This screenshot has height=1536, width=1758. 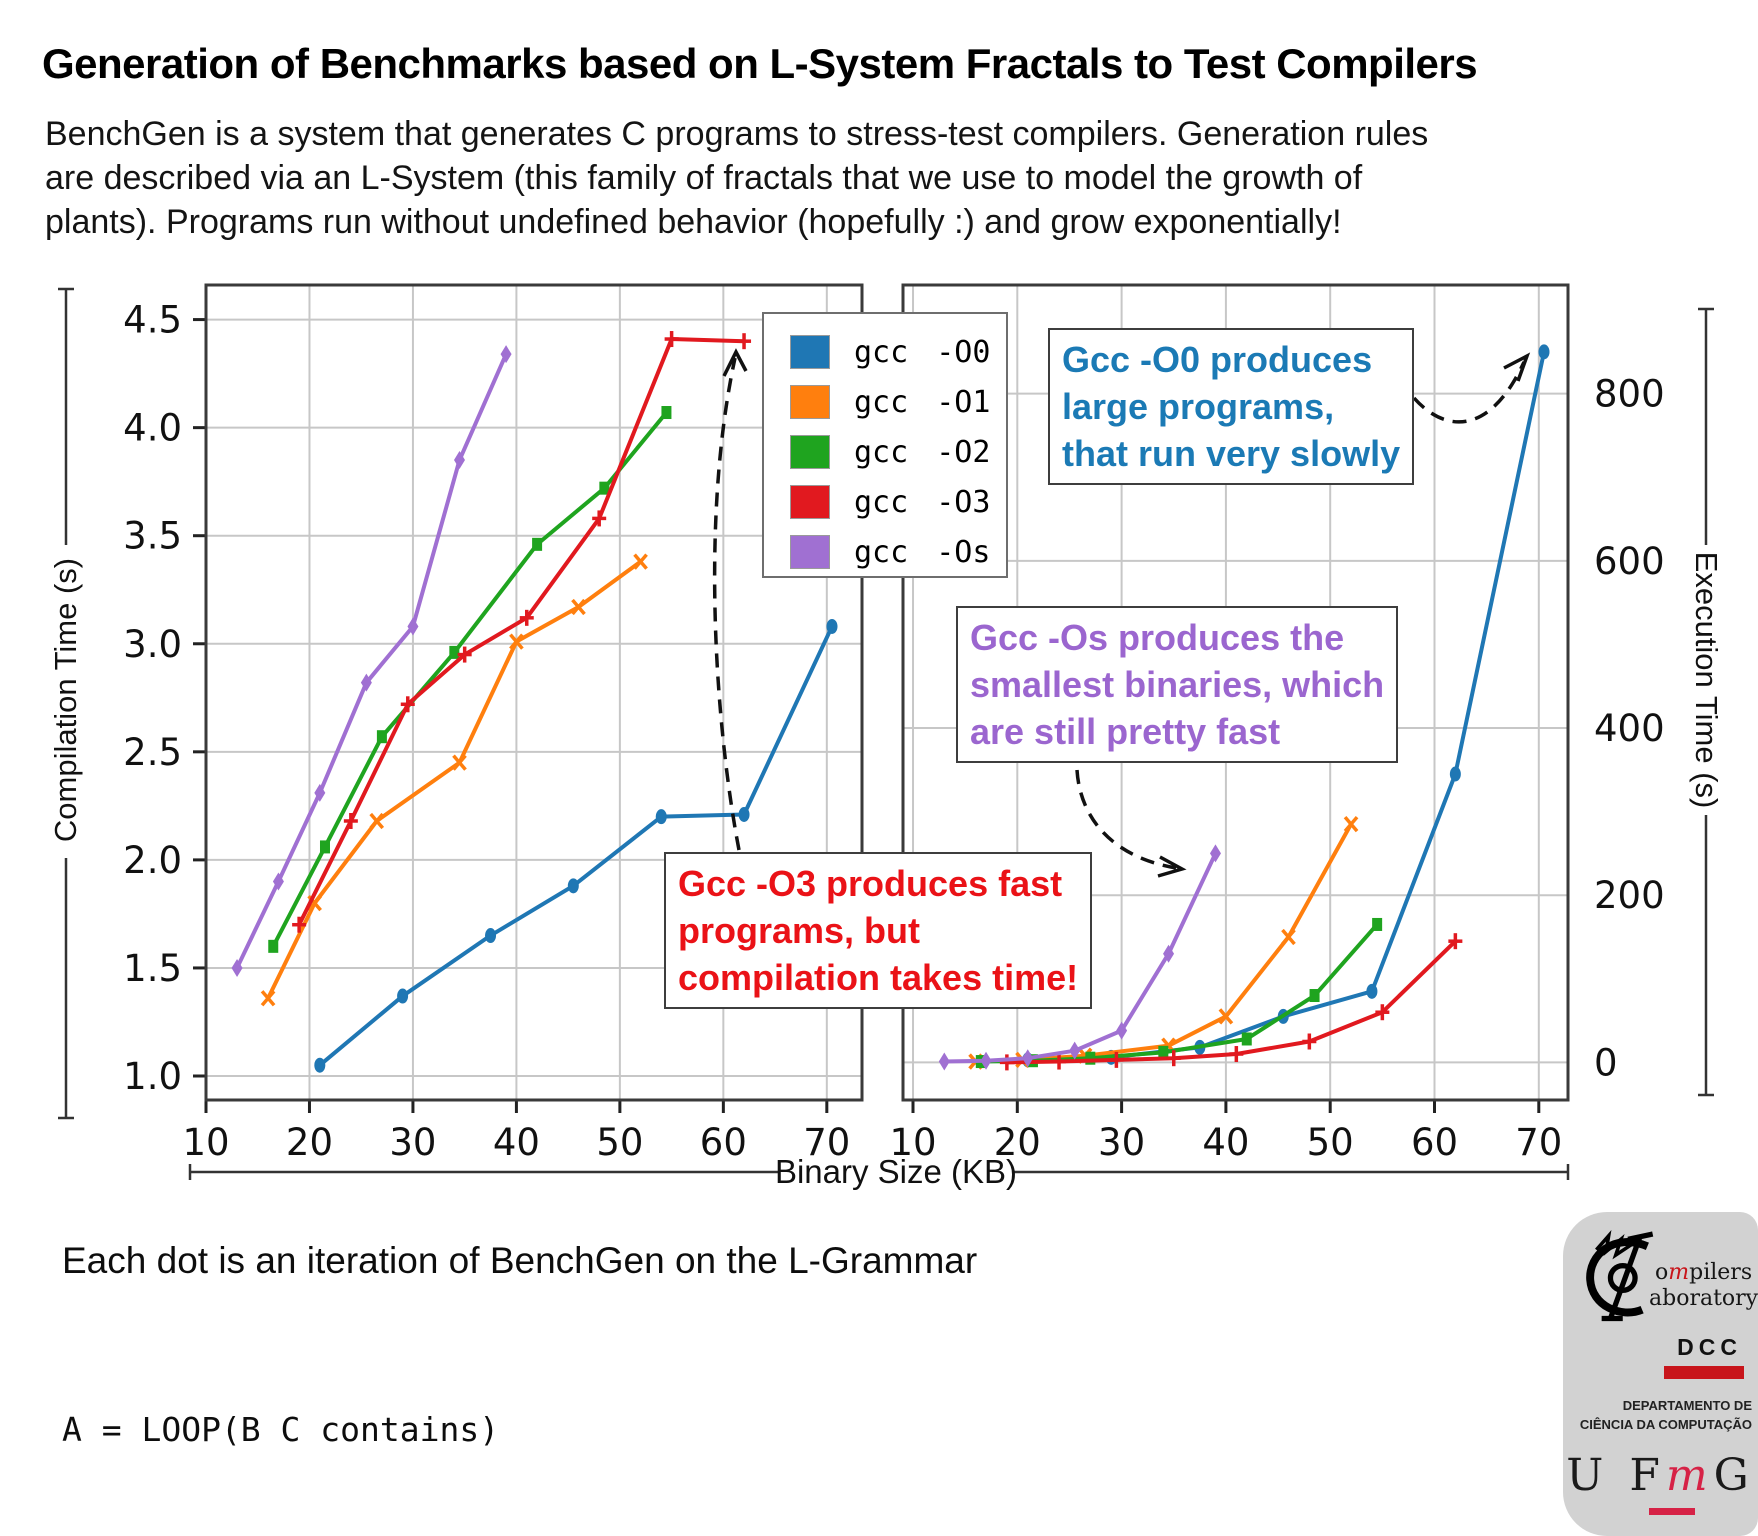 I want to click on legend-swatch-gcc-o0, so click(x=810, y=352).